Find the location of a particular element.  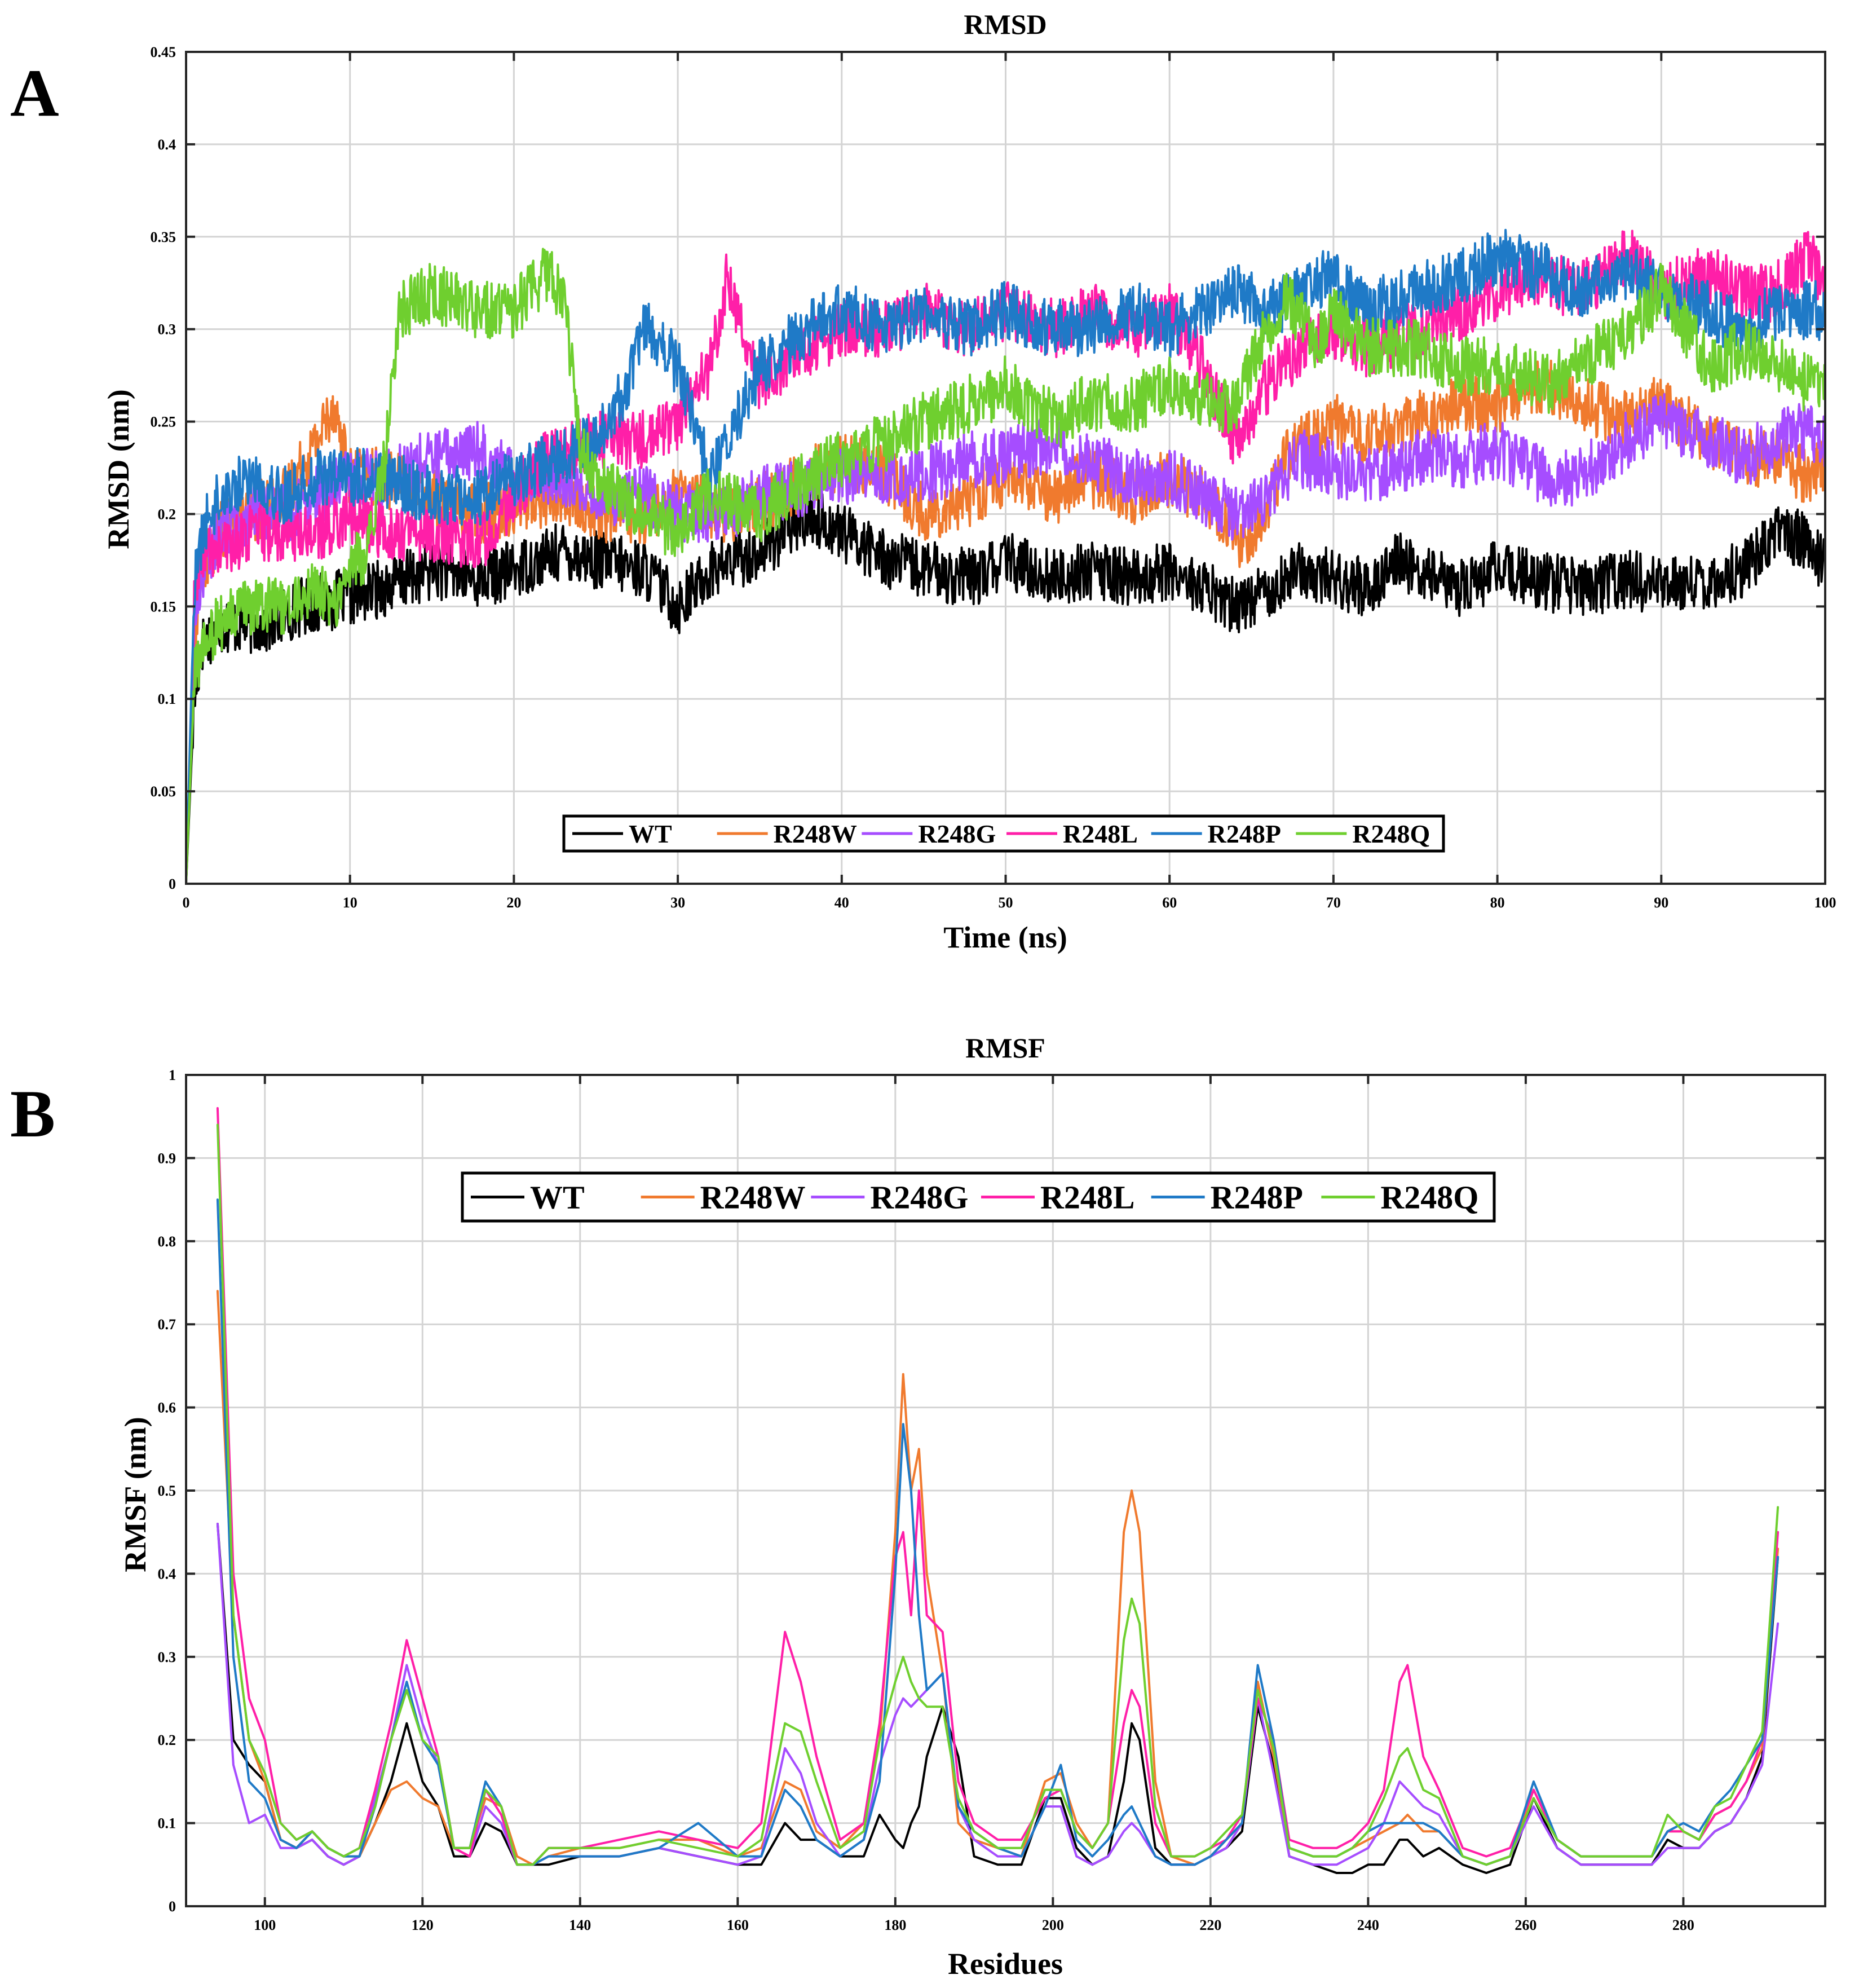

rmsd-y-tick-label-4: 0.2 is located at coordinates (167, 514).